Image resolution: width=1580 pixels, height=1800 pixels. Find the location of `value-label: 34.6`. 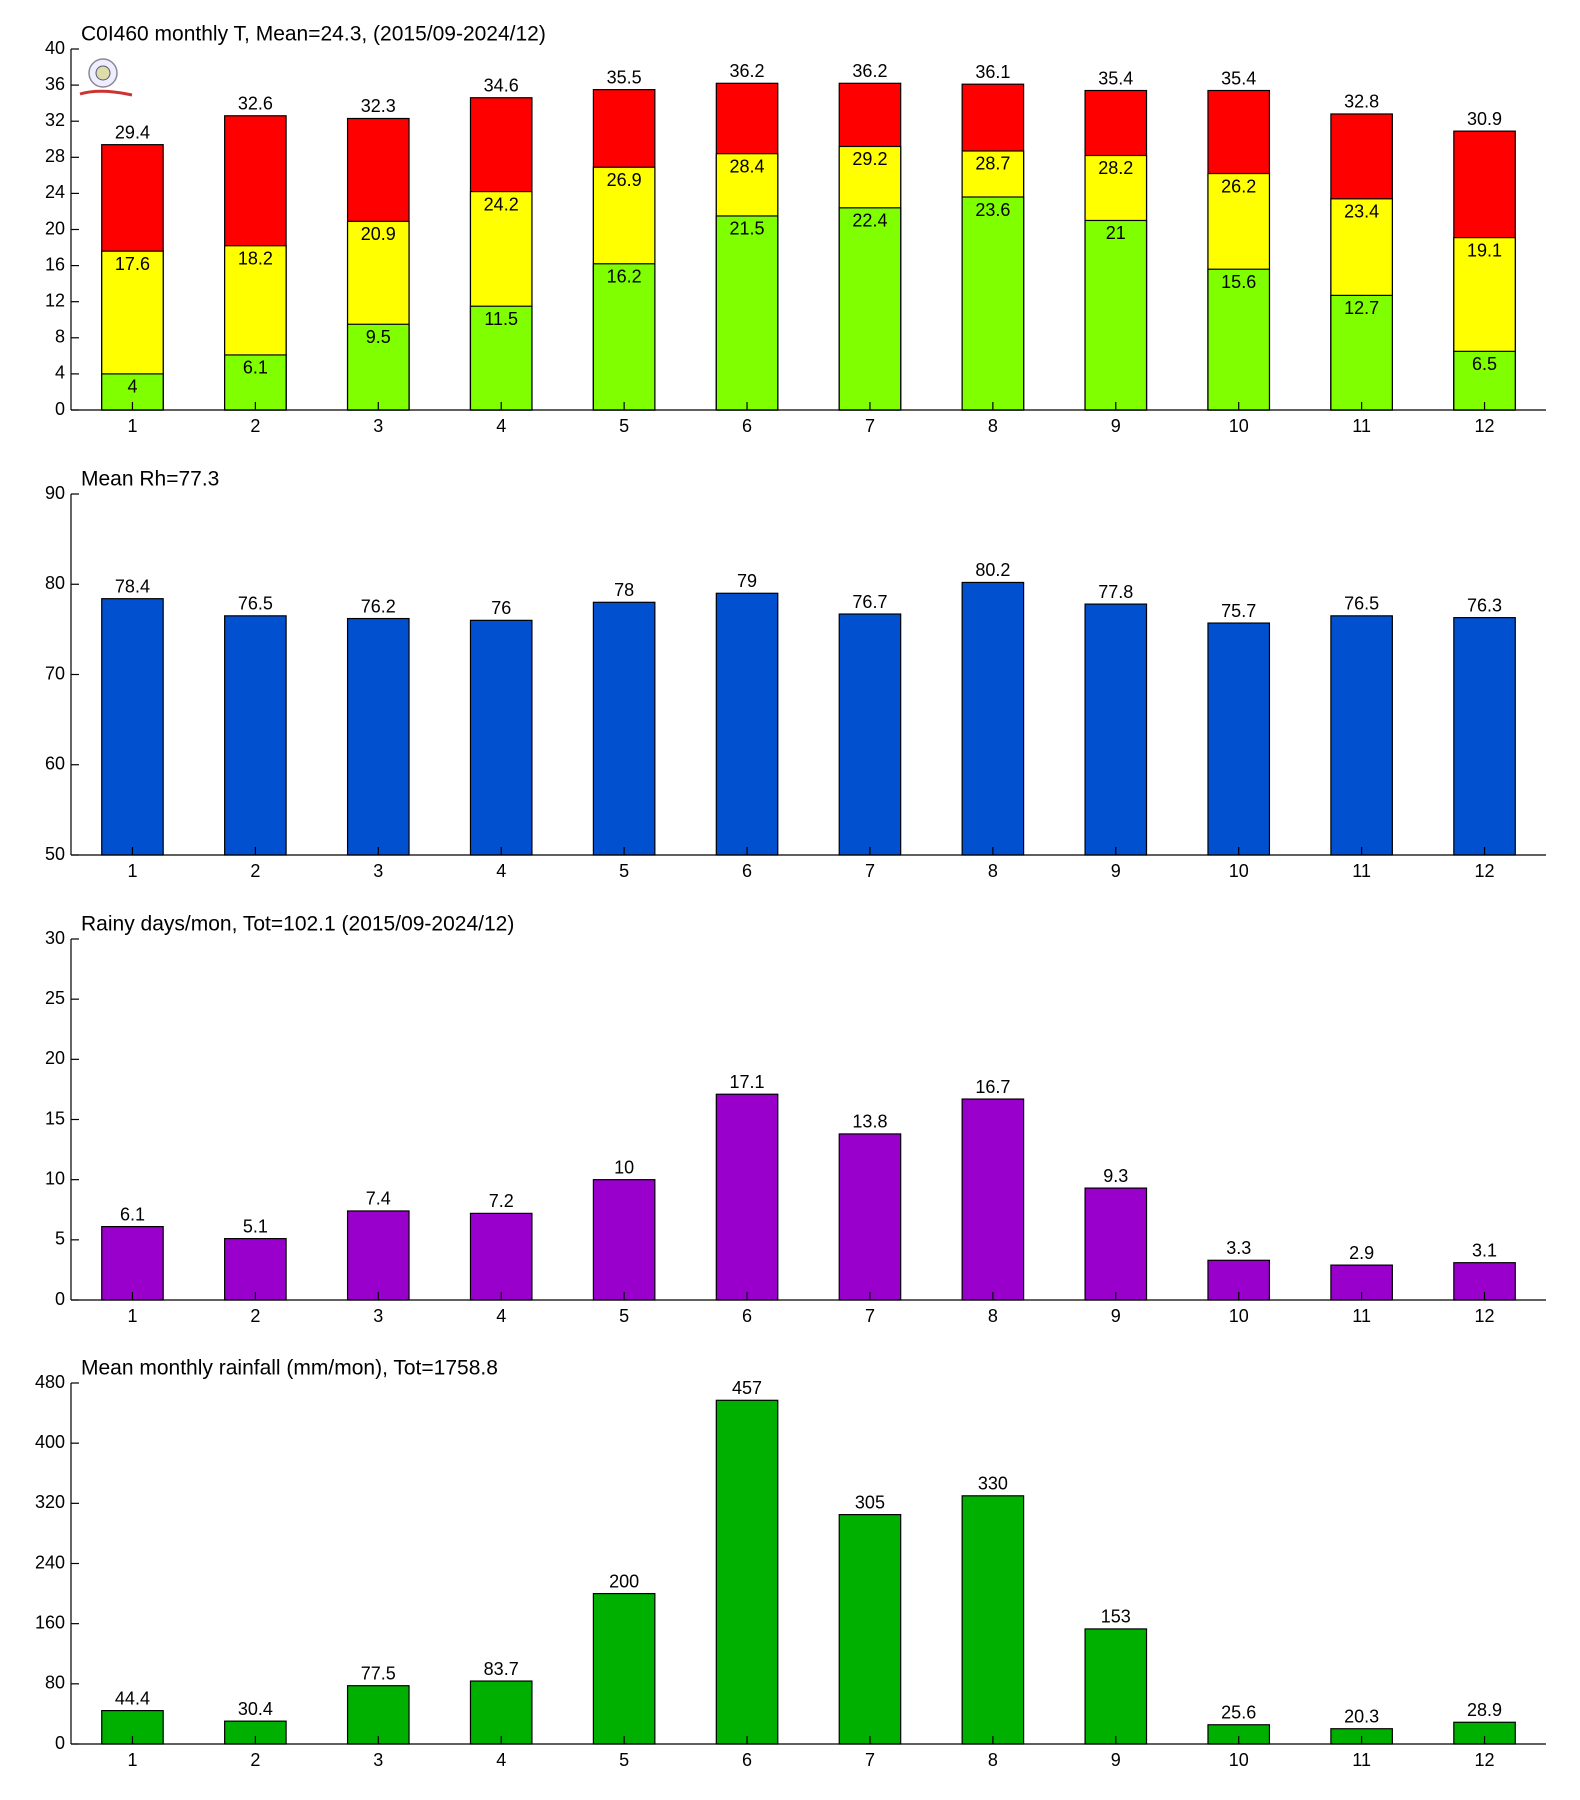

value-label: 34.6 is located at coordinates (501, 85).